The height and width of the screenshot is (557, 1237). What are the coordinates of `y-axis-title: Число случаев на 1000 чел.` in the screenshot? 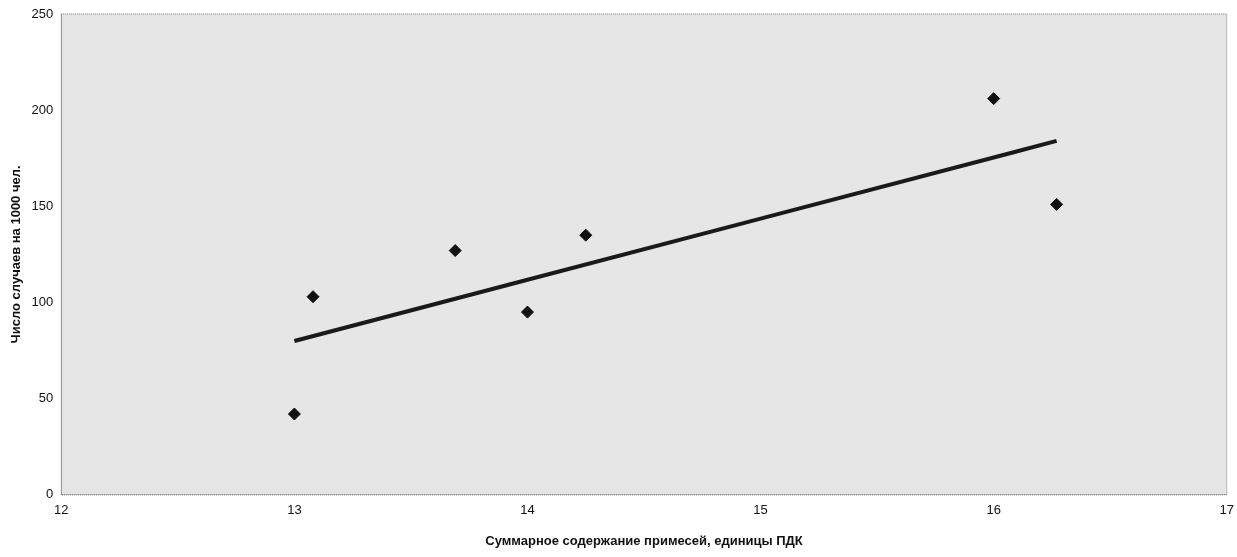 It's located at (16, 254).